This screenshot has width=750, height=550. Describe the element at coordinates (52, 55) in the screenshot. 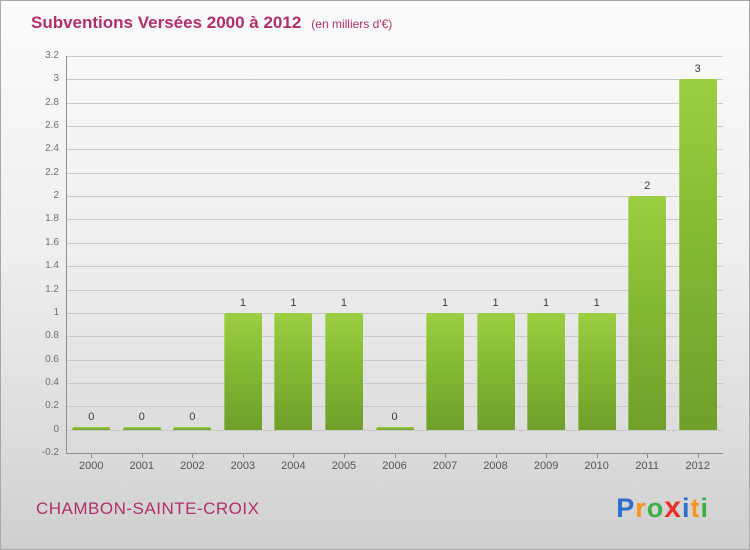

I see `y-tick-label: 3.2` at that location.